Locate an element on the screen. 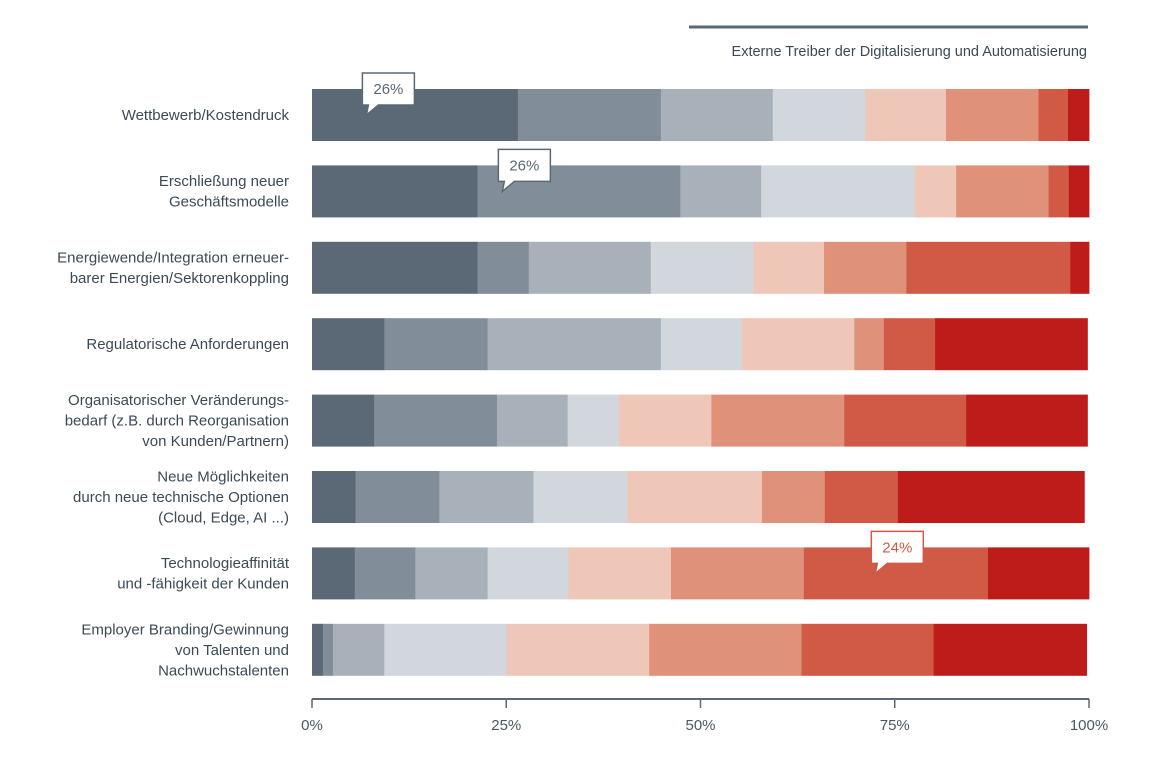 This screenshot has height=767, width=1160. x-tick-label-0: 0% is located at coordinates (312, 725).